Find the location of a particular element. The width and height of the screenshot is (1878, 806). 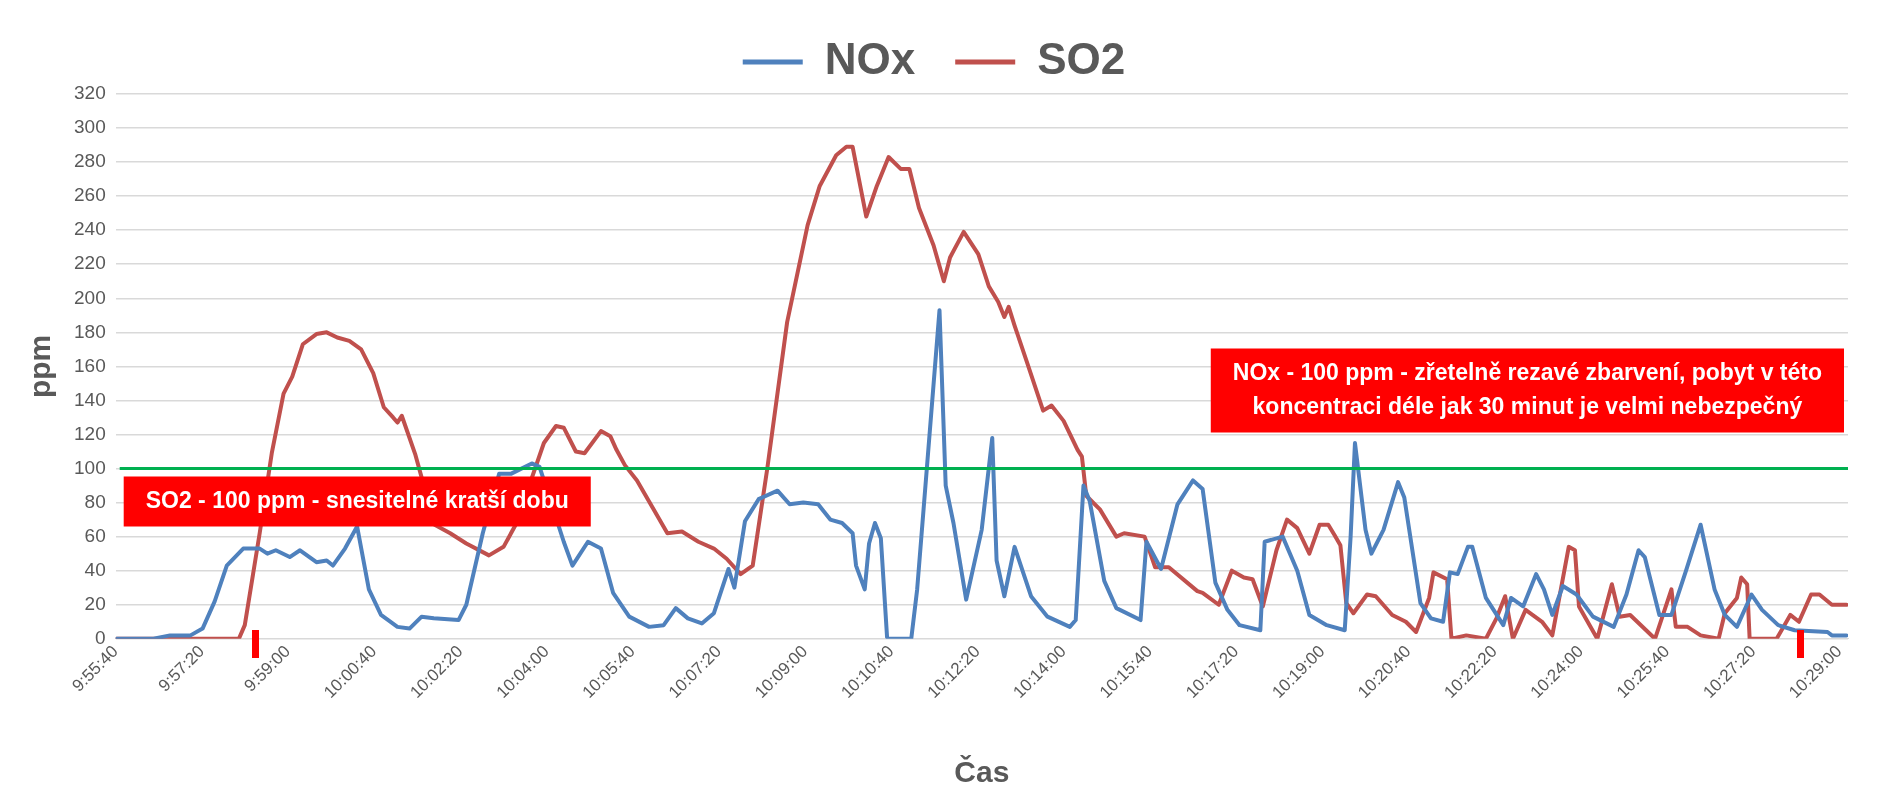

y-tick-label: 260 is located at coordinates (90, 195).